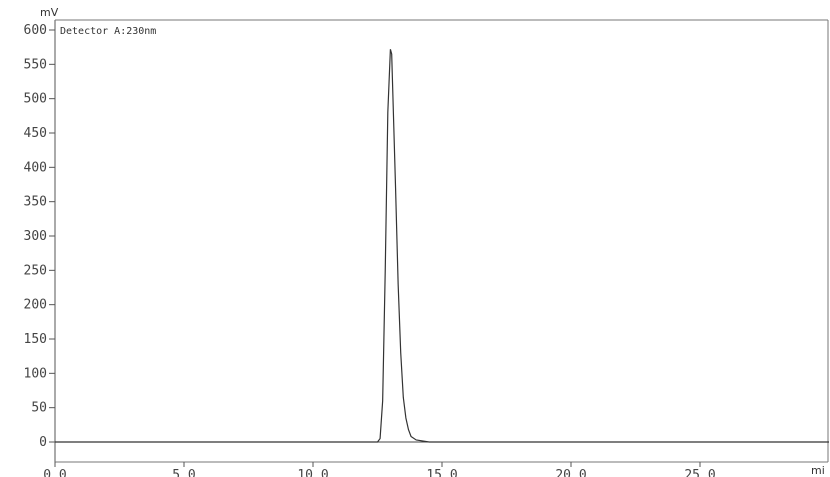 The height and width of the screenshot is (477, 830). What do you see at coordinates (35, 64) in the screenshot?
I see `y-tick-label: 550` at bounding box center [35, 64].